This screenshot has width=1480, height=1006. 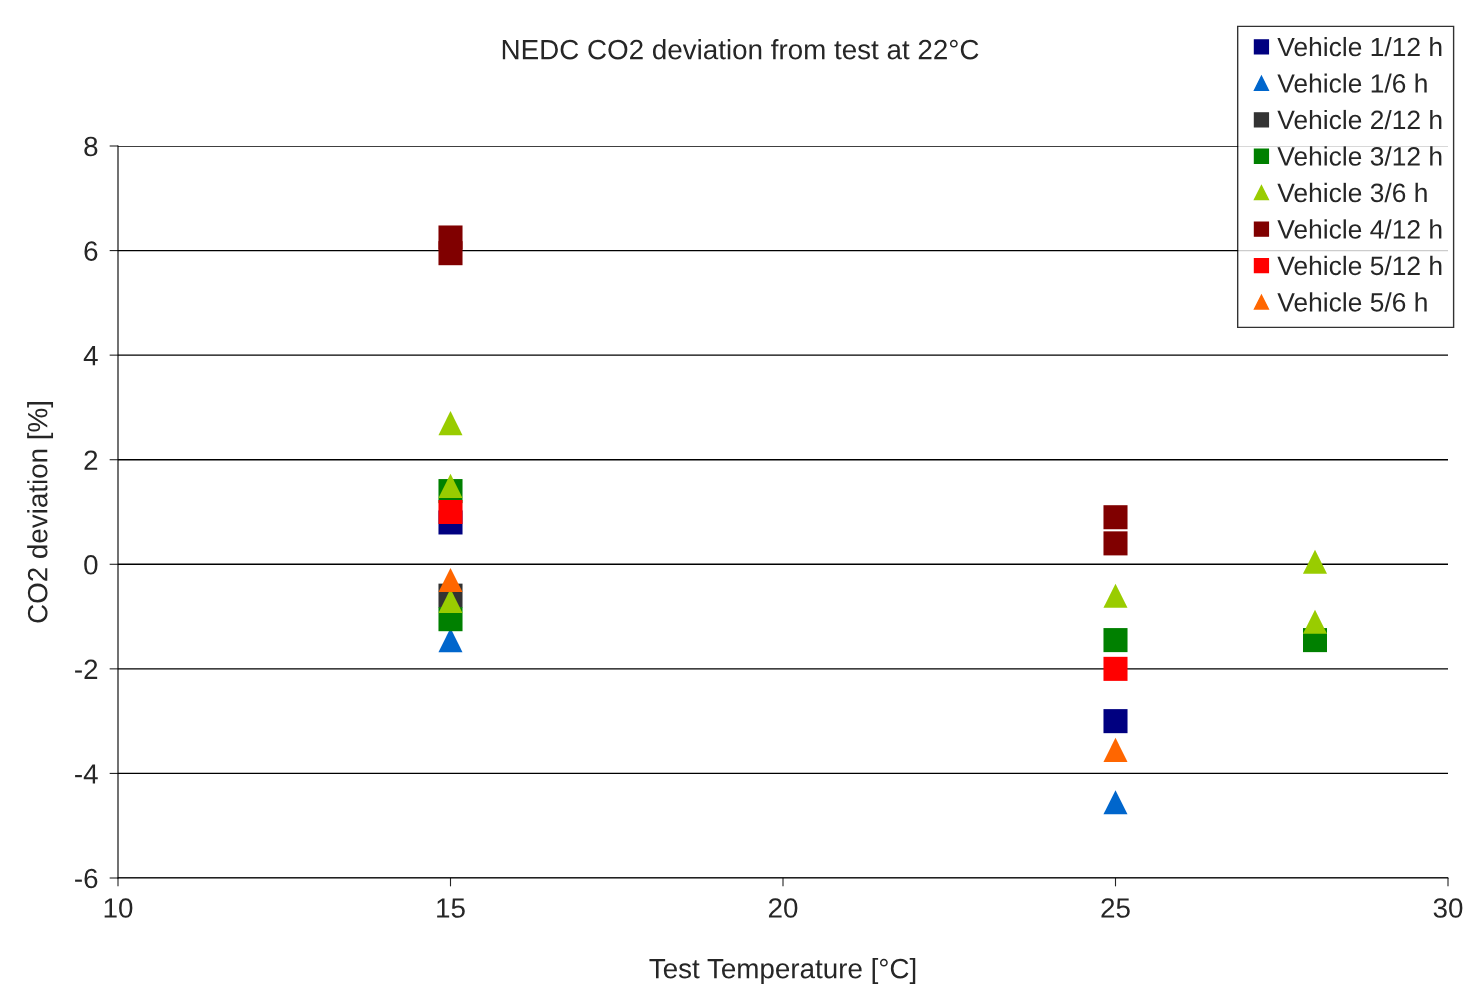 What do you see at coordinates (86, 774) in the screenshot?
I see `y-tick-label: -4` at bounding box center [86, 774].